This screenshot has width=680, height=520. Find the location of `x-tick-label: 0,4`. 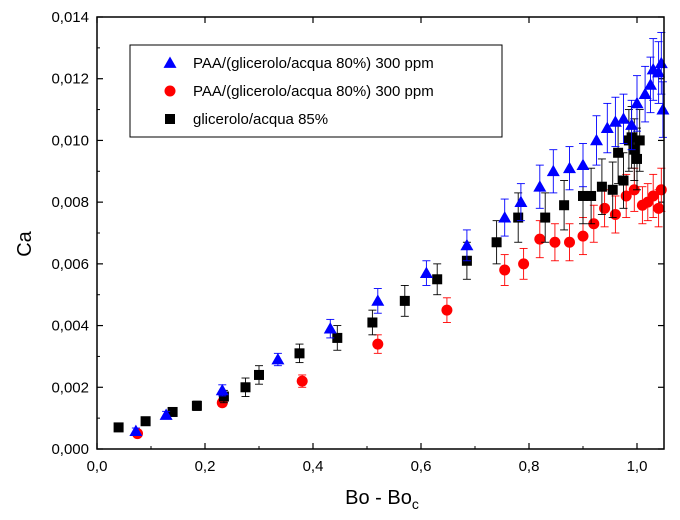

x-tick-label: 0,4 is located at coordinates (313, 466).